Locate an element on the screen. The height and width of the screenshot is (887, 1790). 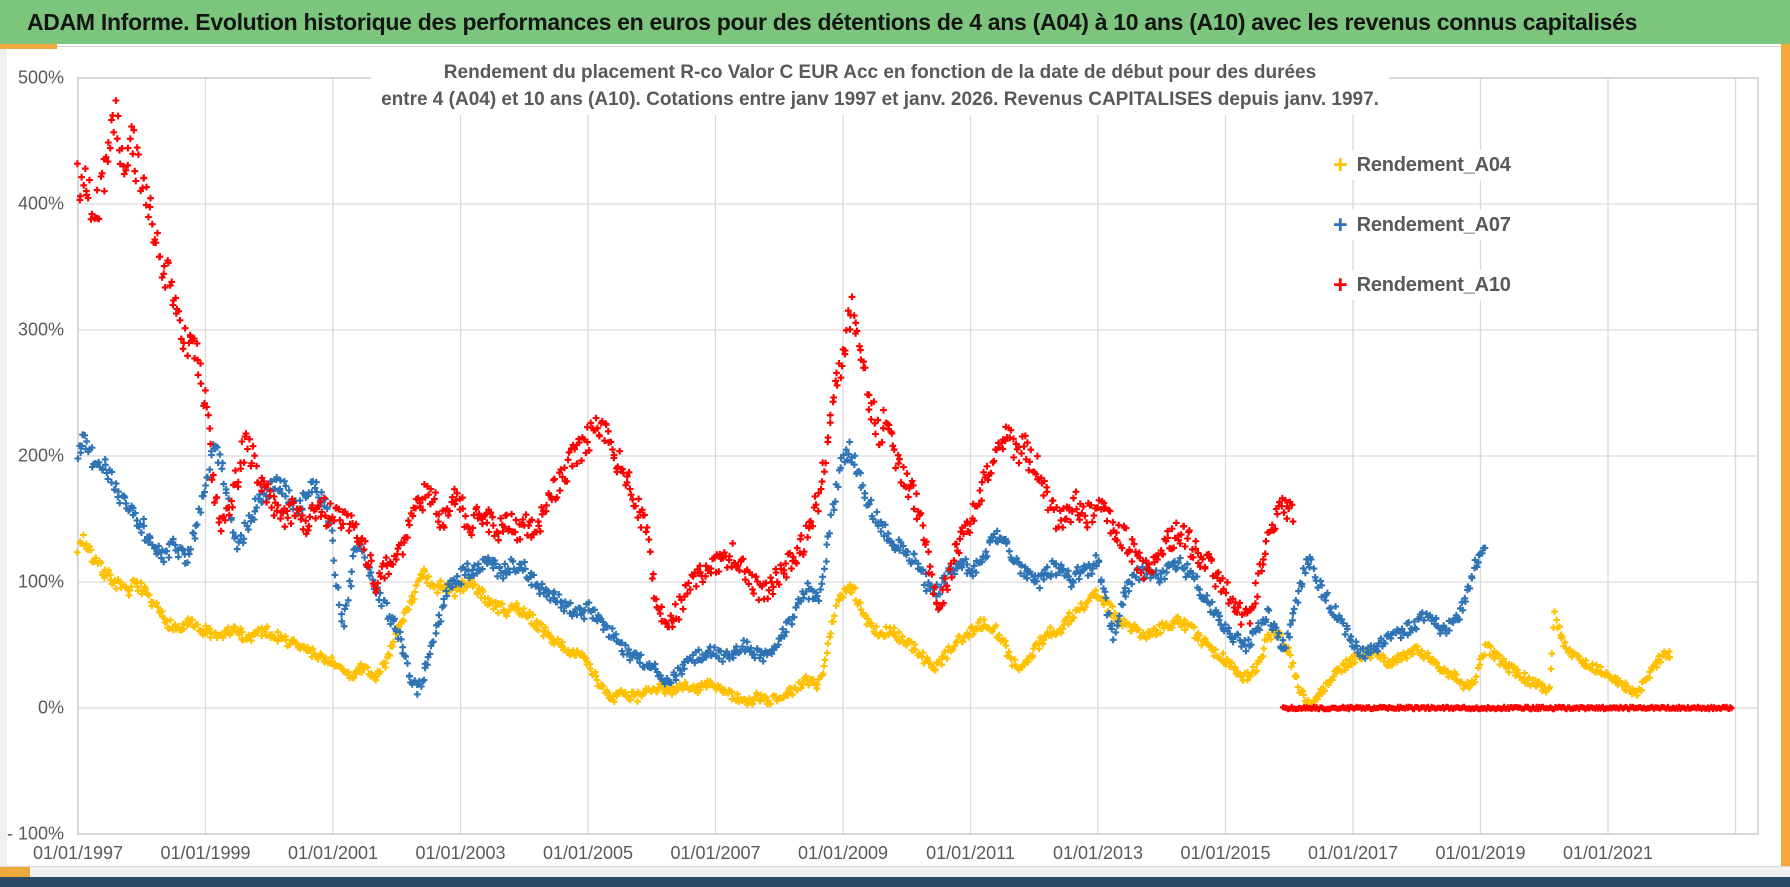
right-gold-border is located at coordinates (1785, 455).